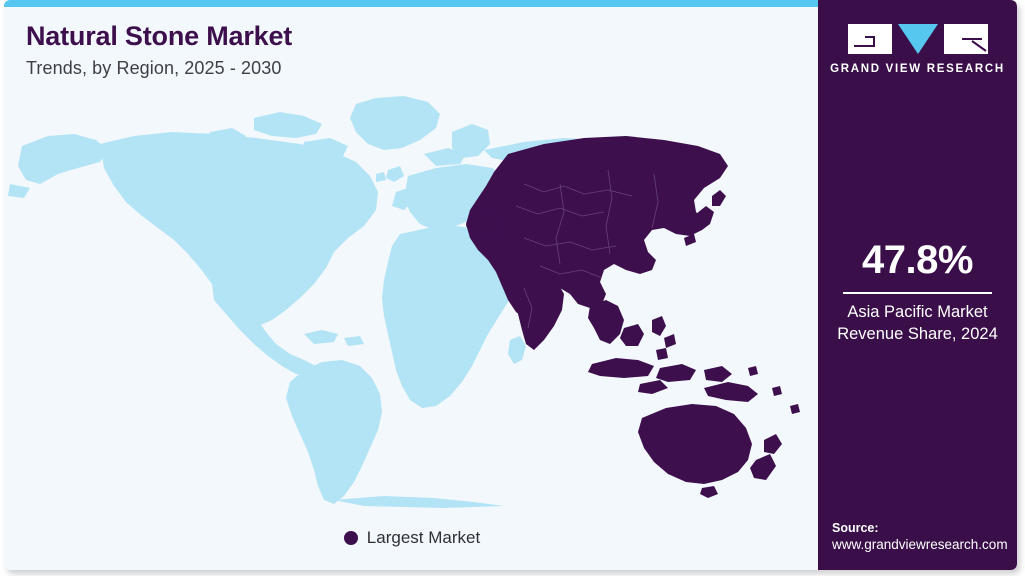 This screenshot has width=1025, height=576. Describe the element at coordinates (517, 350) in the screenshot. I see `madagascar-shape` at that location.